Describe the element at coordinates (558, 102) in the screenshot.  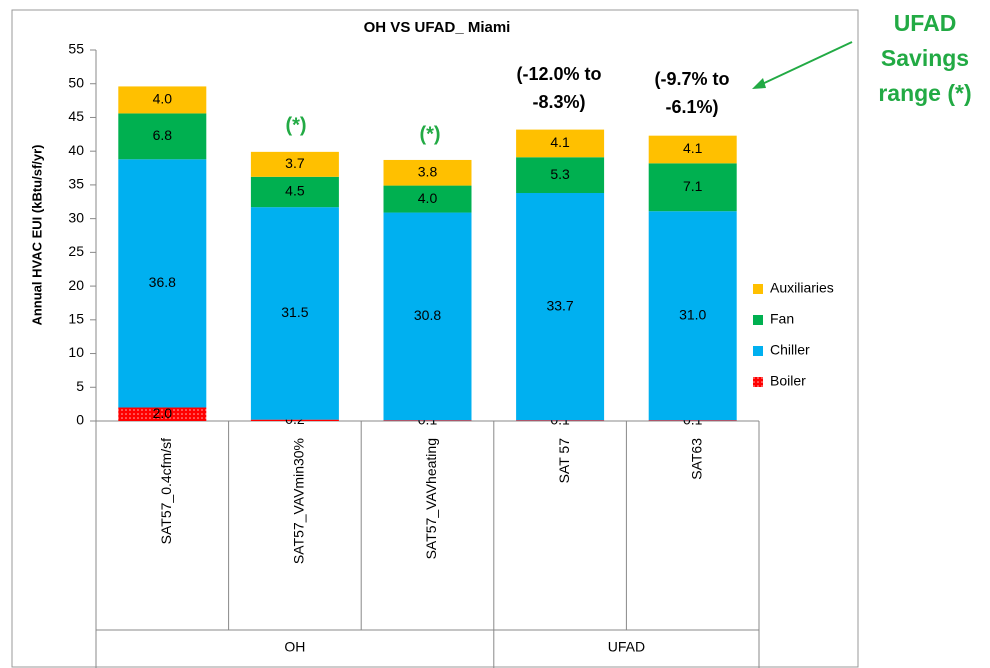
I see `annotation: -8.3%)` at that location.